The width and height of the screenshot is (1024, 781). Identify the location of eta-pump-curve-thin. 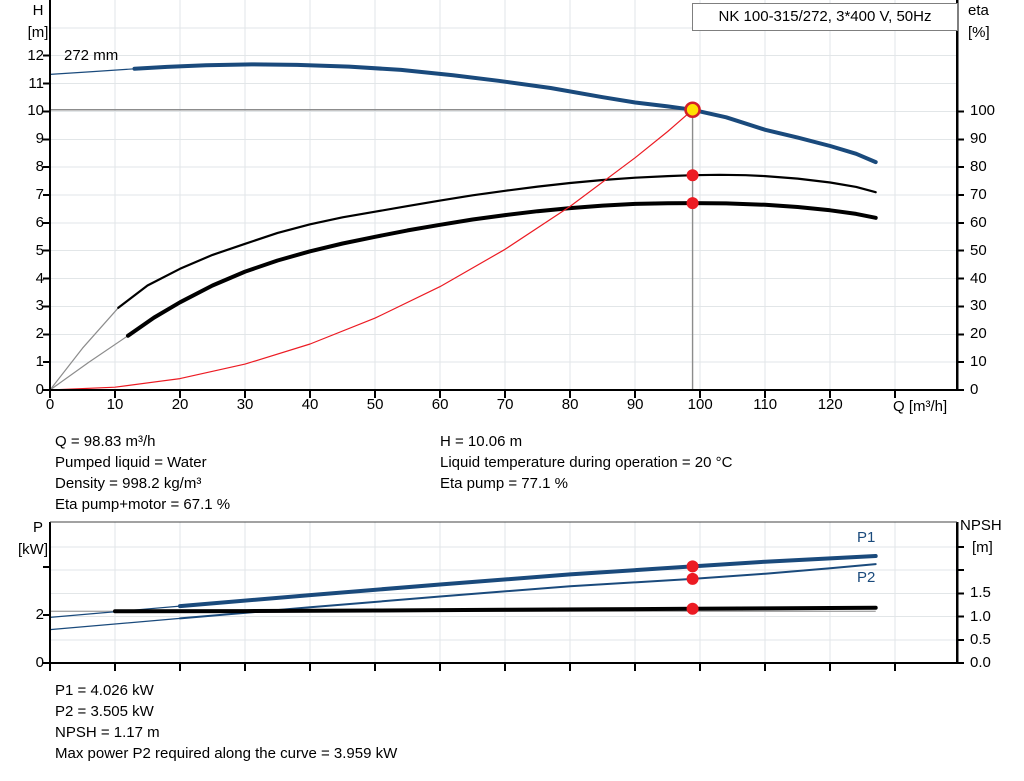
(84, 349).